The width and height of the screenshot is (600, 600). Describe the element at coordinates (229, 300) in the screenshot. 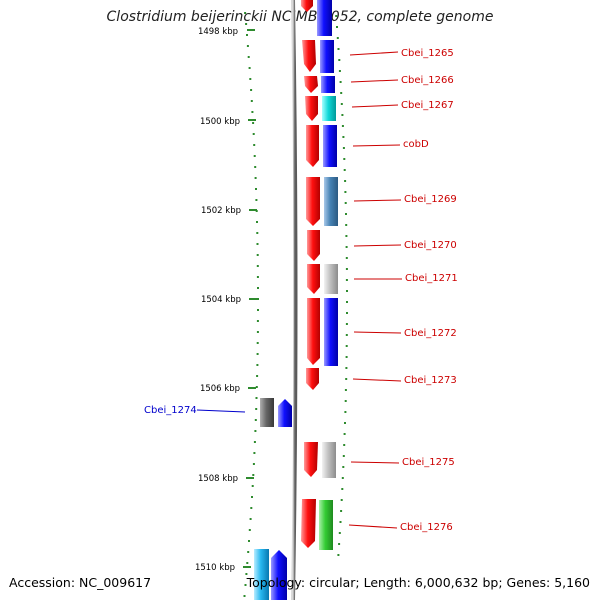

I see `scale-mark-1504: 1504 kbp` at that location.